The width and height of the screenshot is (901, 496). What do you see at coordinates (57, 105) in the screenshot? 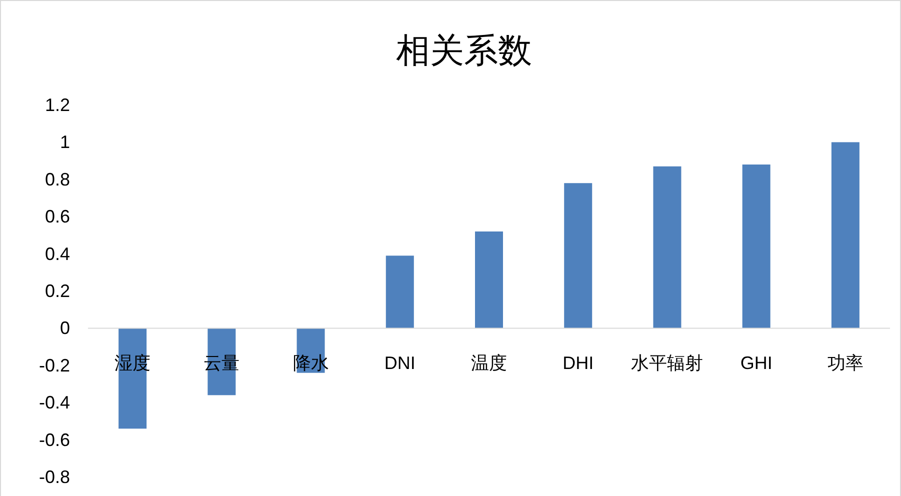
I see `y-tick-label: 1.2` at bounding box center [57, 105].